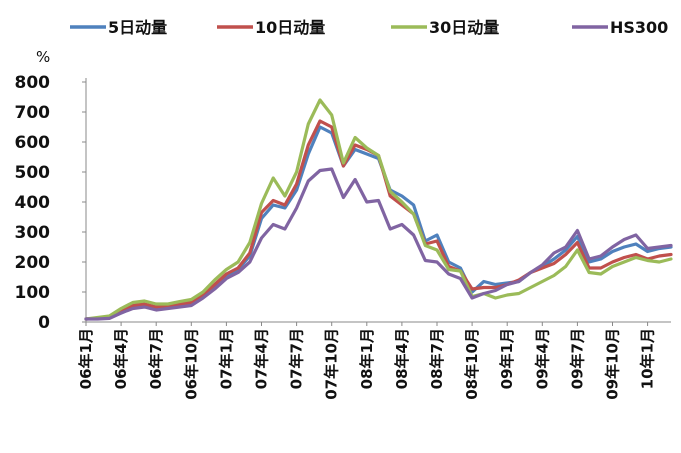 This screenshot has width=681, height=453. Describe the element at coordinates (507, 358) in the screenshot. I see `x-tick-label: 09年1月` at that location.